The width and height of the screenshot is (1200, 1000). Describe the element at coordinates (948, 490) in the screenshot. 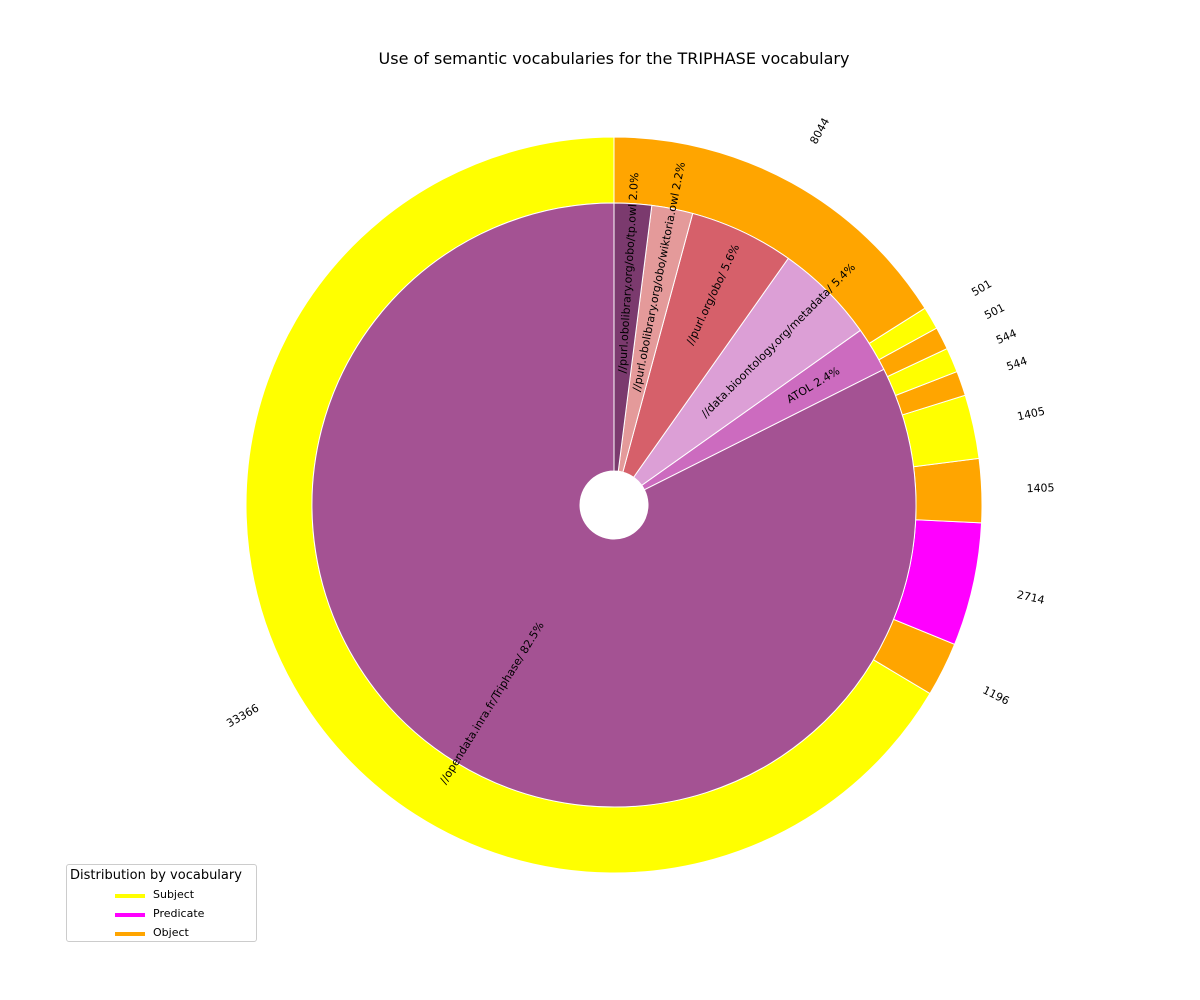

I see `outer-slice-3-object` at that location.